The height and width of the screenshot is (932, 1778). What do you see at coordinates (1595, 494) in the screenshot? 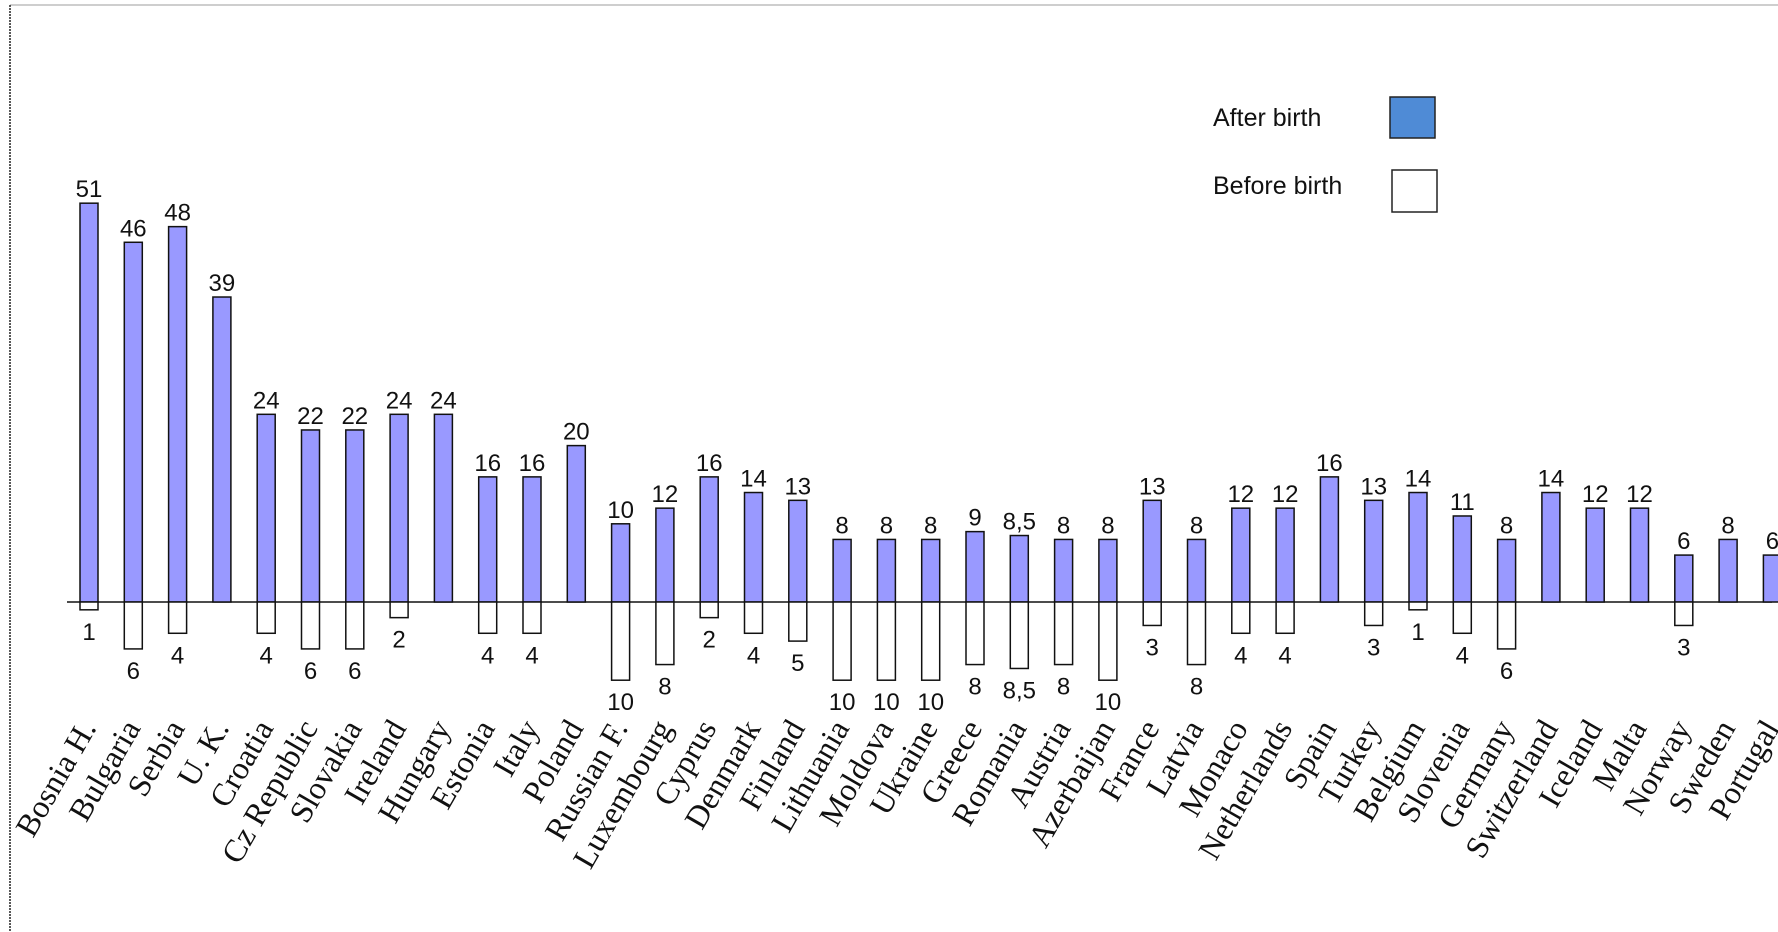
I see `value-label-after-birth-iceland: 12` at bounding box center [1595, 494].